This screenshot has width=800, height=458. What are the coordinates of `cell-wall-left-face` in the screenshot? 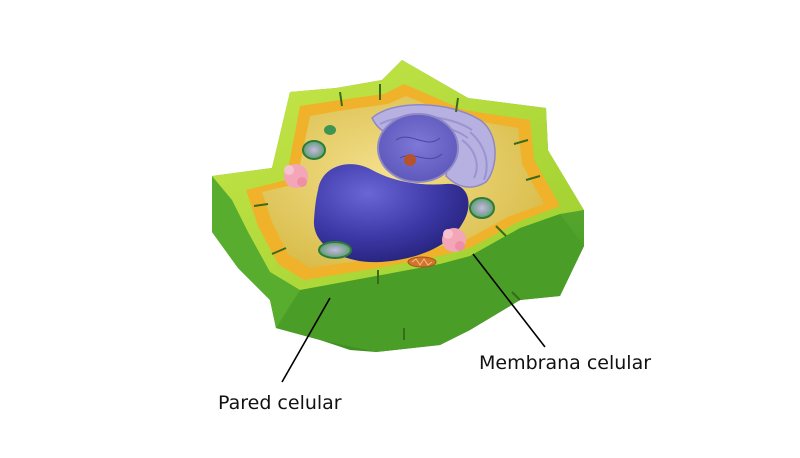 It's located at (256, 252).